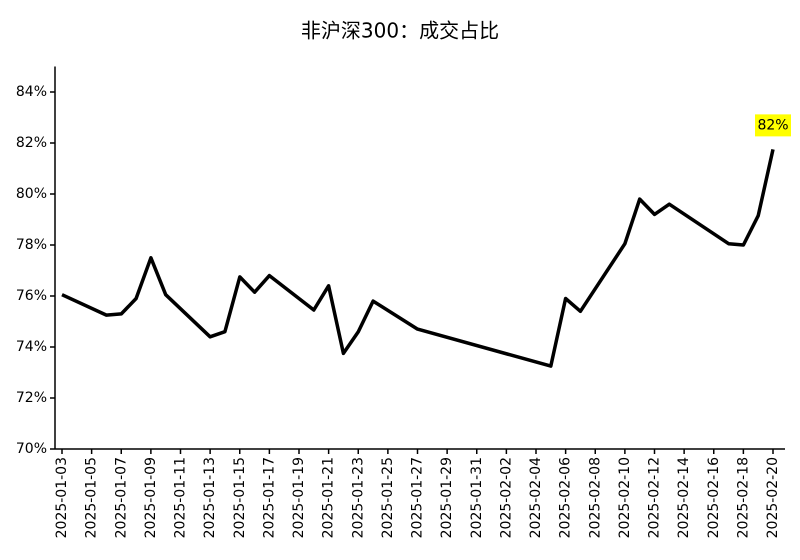 The width and height of the screenshot is (800, 560). Describe the element at coordinates (210, 497) in the screenshot. I see `x-tick-label: 2025-01-13` at that location.